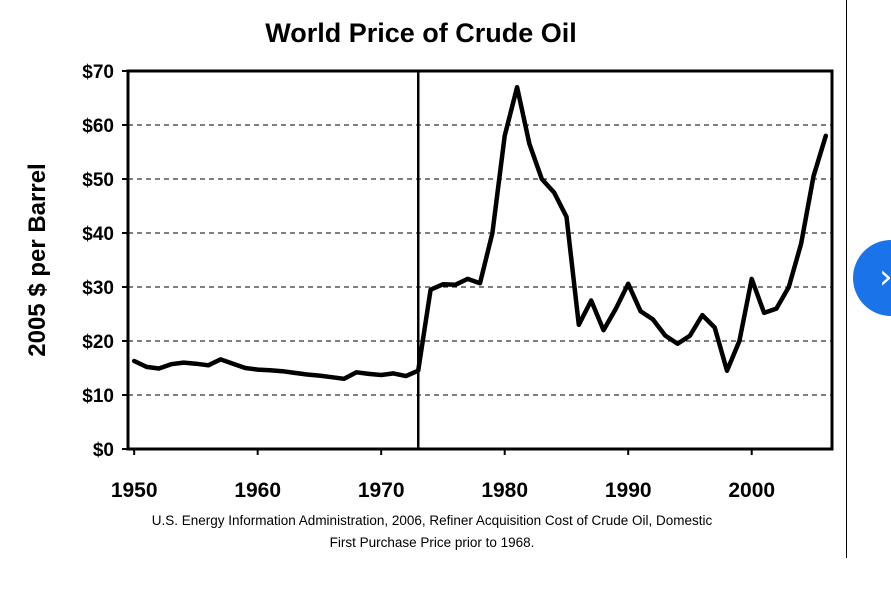  I want to click on source-note-line-2: First Purchase Price prior to 1968., so click(432, 542).